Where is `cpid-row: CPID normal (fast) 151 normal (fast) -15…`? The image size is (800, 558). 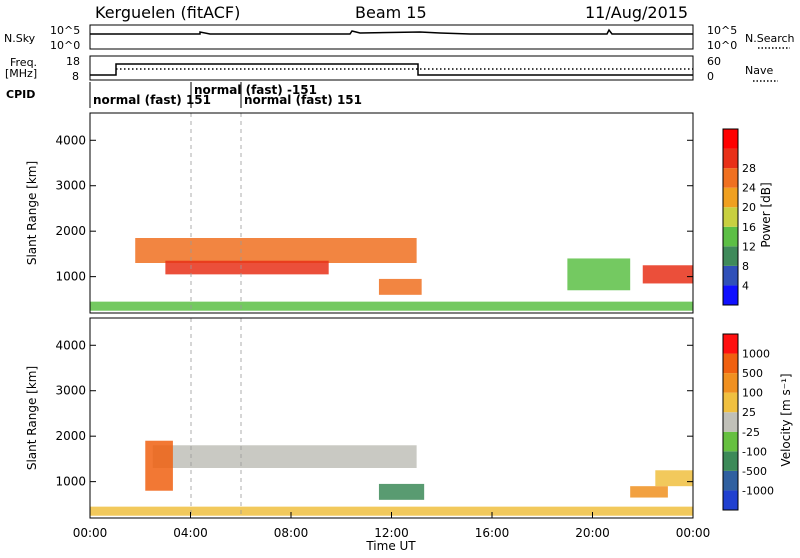 cpid-row: CPID normal (fast) 151 normal (fast) -15… is located at coordinates (184, 95).